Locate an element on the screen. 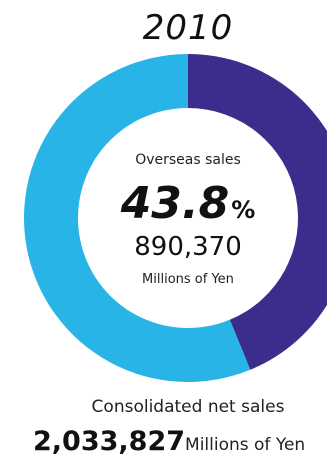 This screenshot has height=462, width=327. overseas-sales-percent: 43.8% is located at coordinates (188, 204).